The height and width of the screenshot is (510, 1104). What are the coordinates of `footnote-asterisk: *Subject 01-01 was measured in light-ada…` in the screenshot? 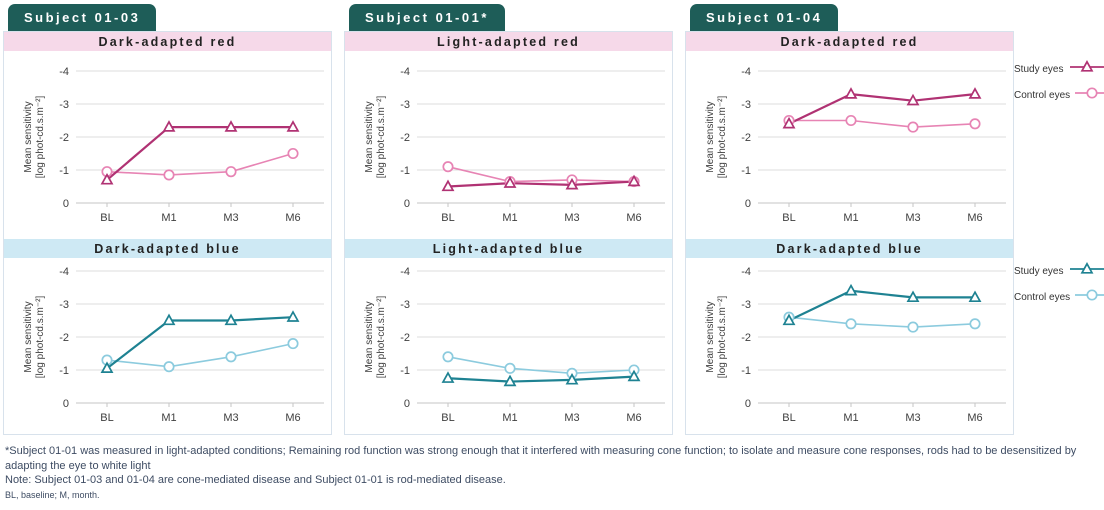 It's located at (541, 458).